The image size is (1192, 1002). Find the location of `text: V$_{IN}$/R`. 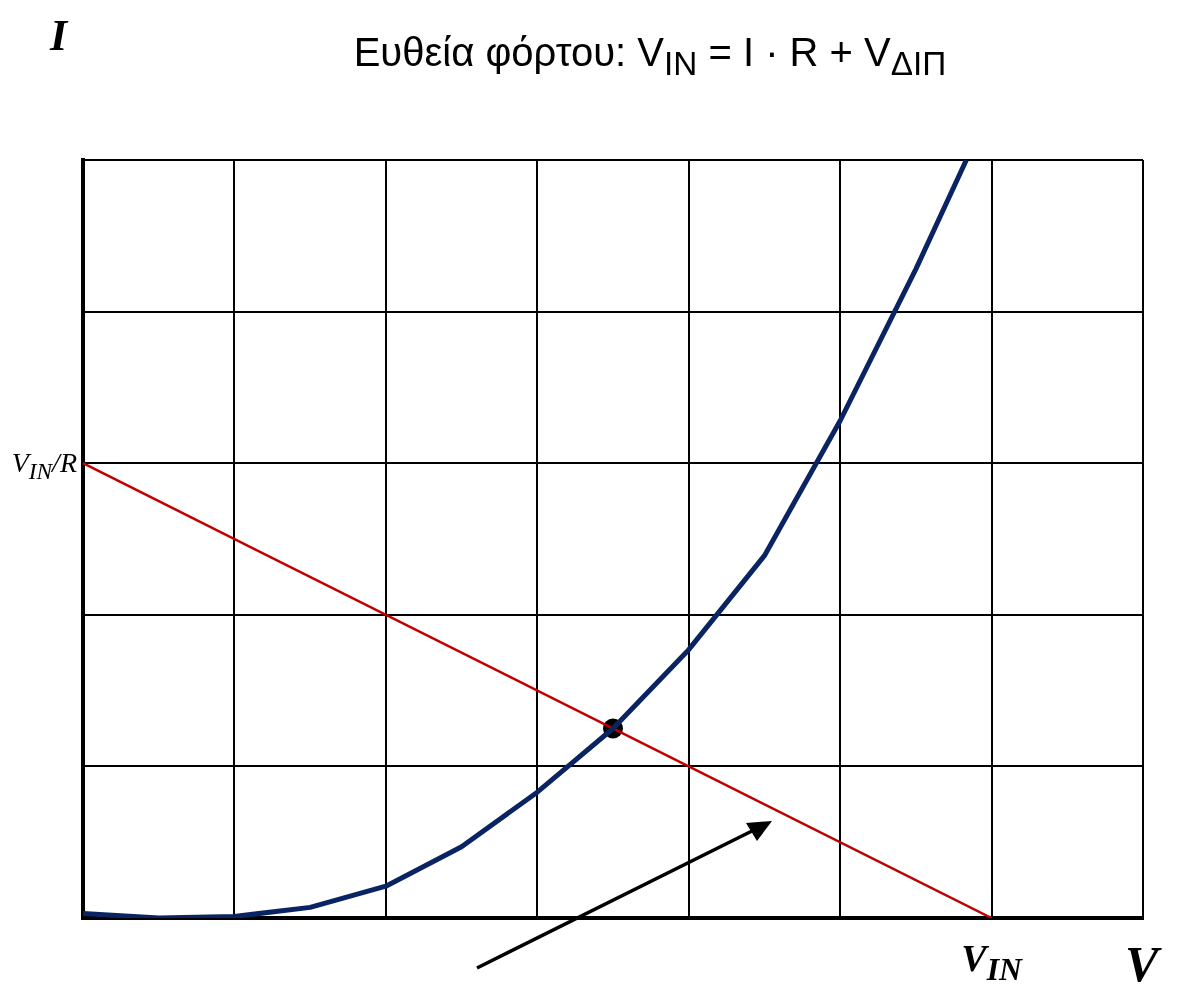

text: V$_{IN}$/R is located at coordinates (43, 466).